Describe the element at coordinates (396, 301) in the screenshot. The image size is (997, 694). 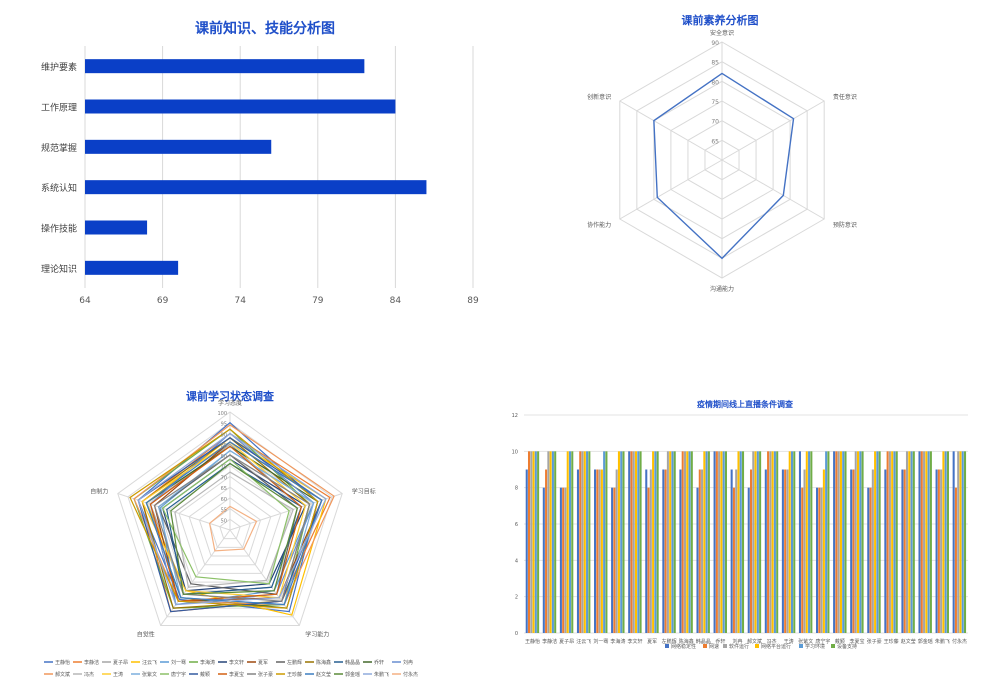
I see `x-tick-label: 84` at that location.